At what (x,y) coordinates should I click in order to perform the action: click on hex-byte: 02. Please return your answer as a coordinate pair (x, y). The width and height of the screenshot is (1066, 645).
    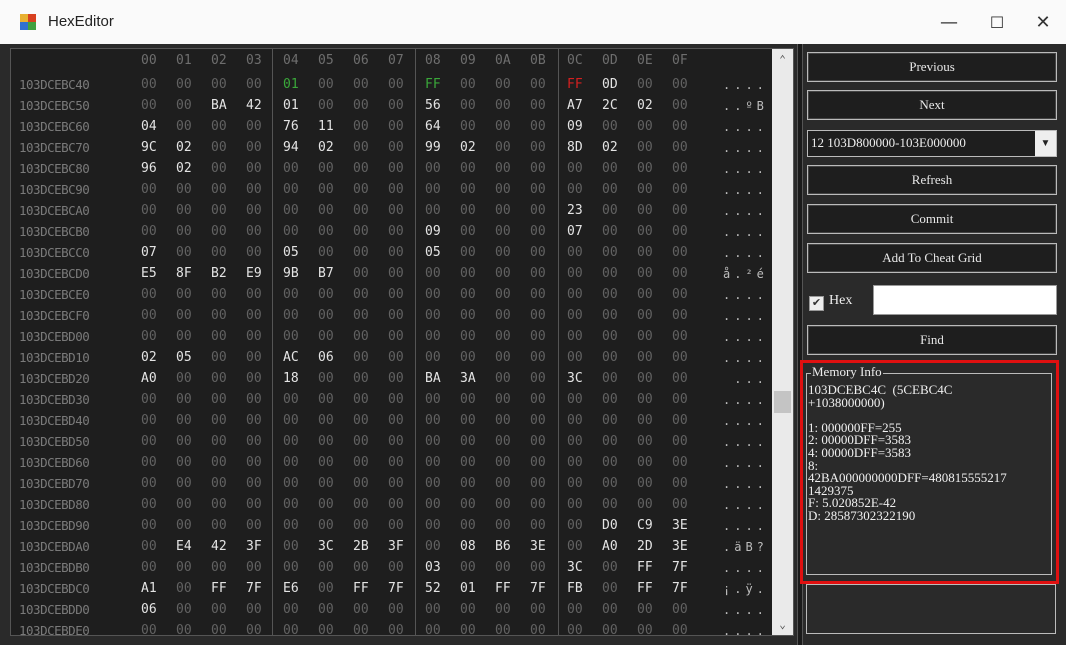
    Looking at the image, I should click on (326, 147).